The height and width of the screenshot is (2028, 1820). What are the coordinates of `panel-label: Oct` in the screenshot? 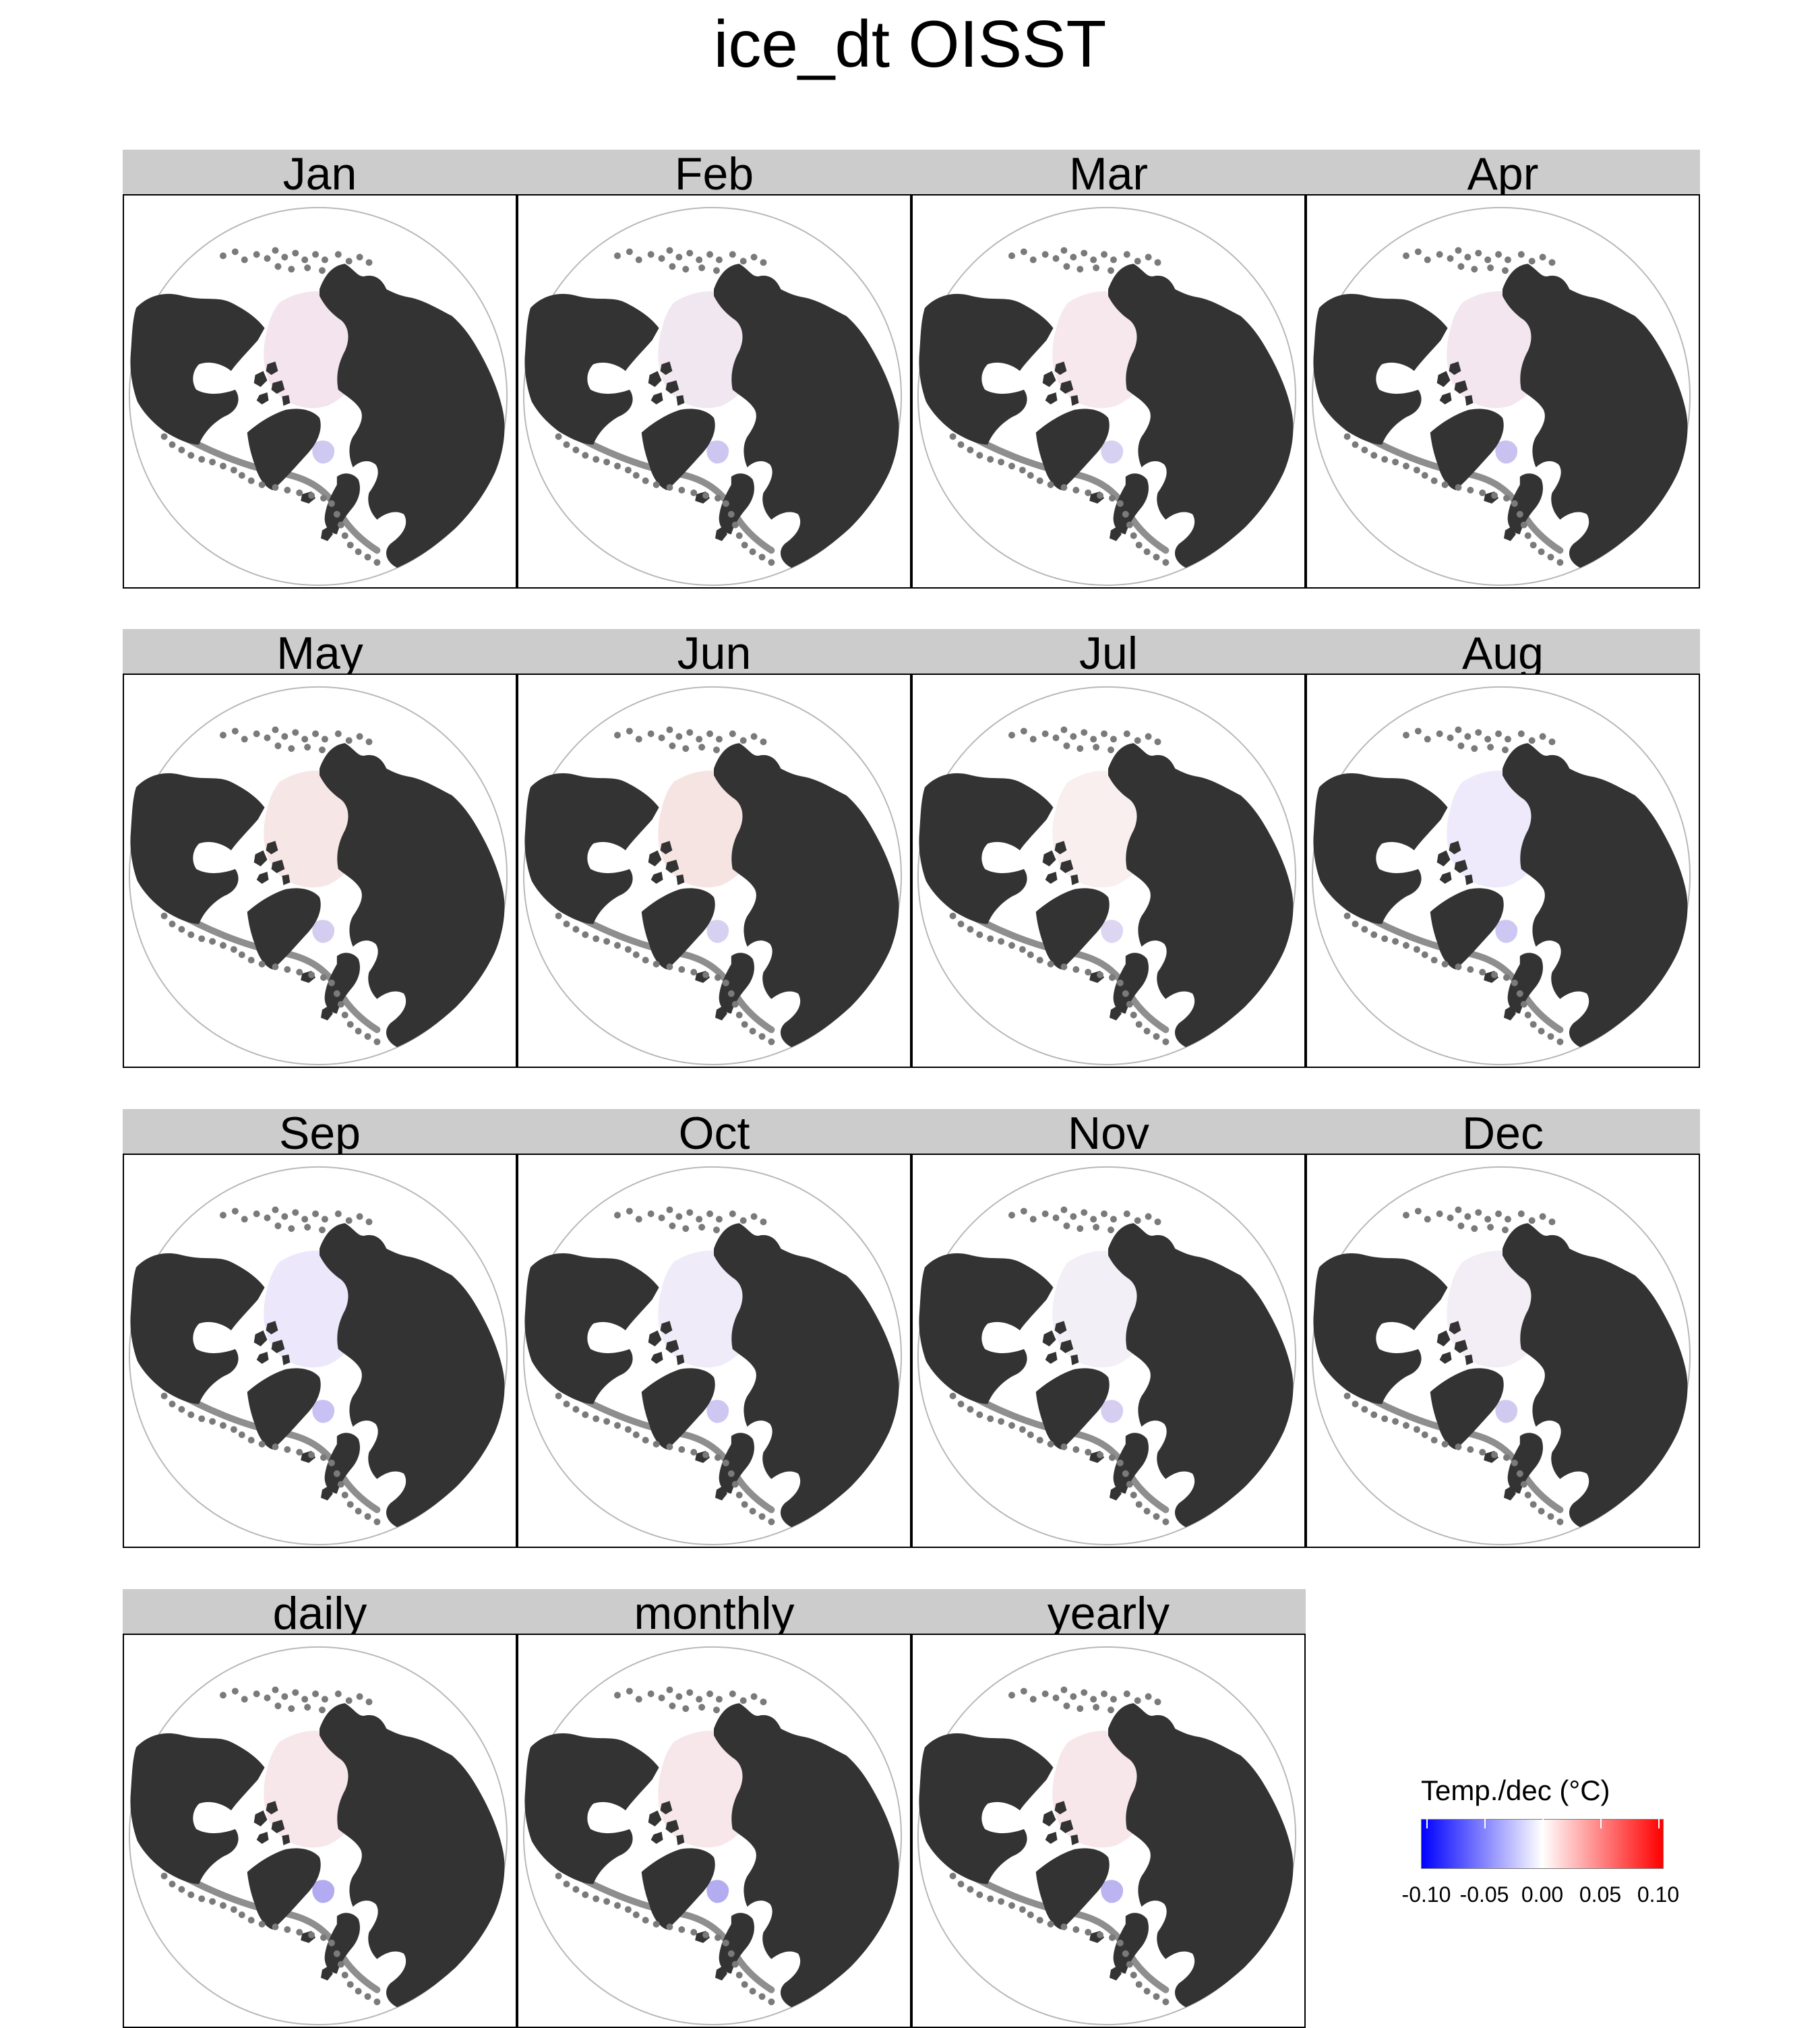 It's located at (714, 1131).